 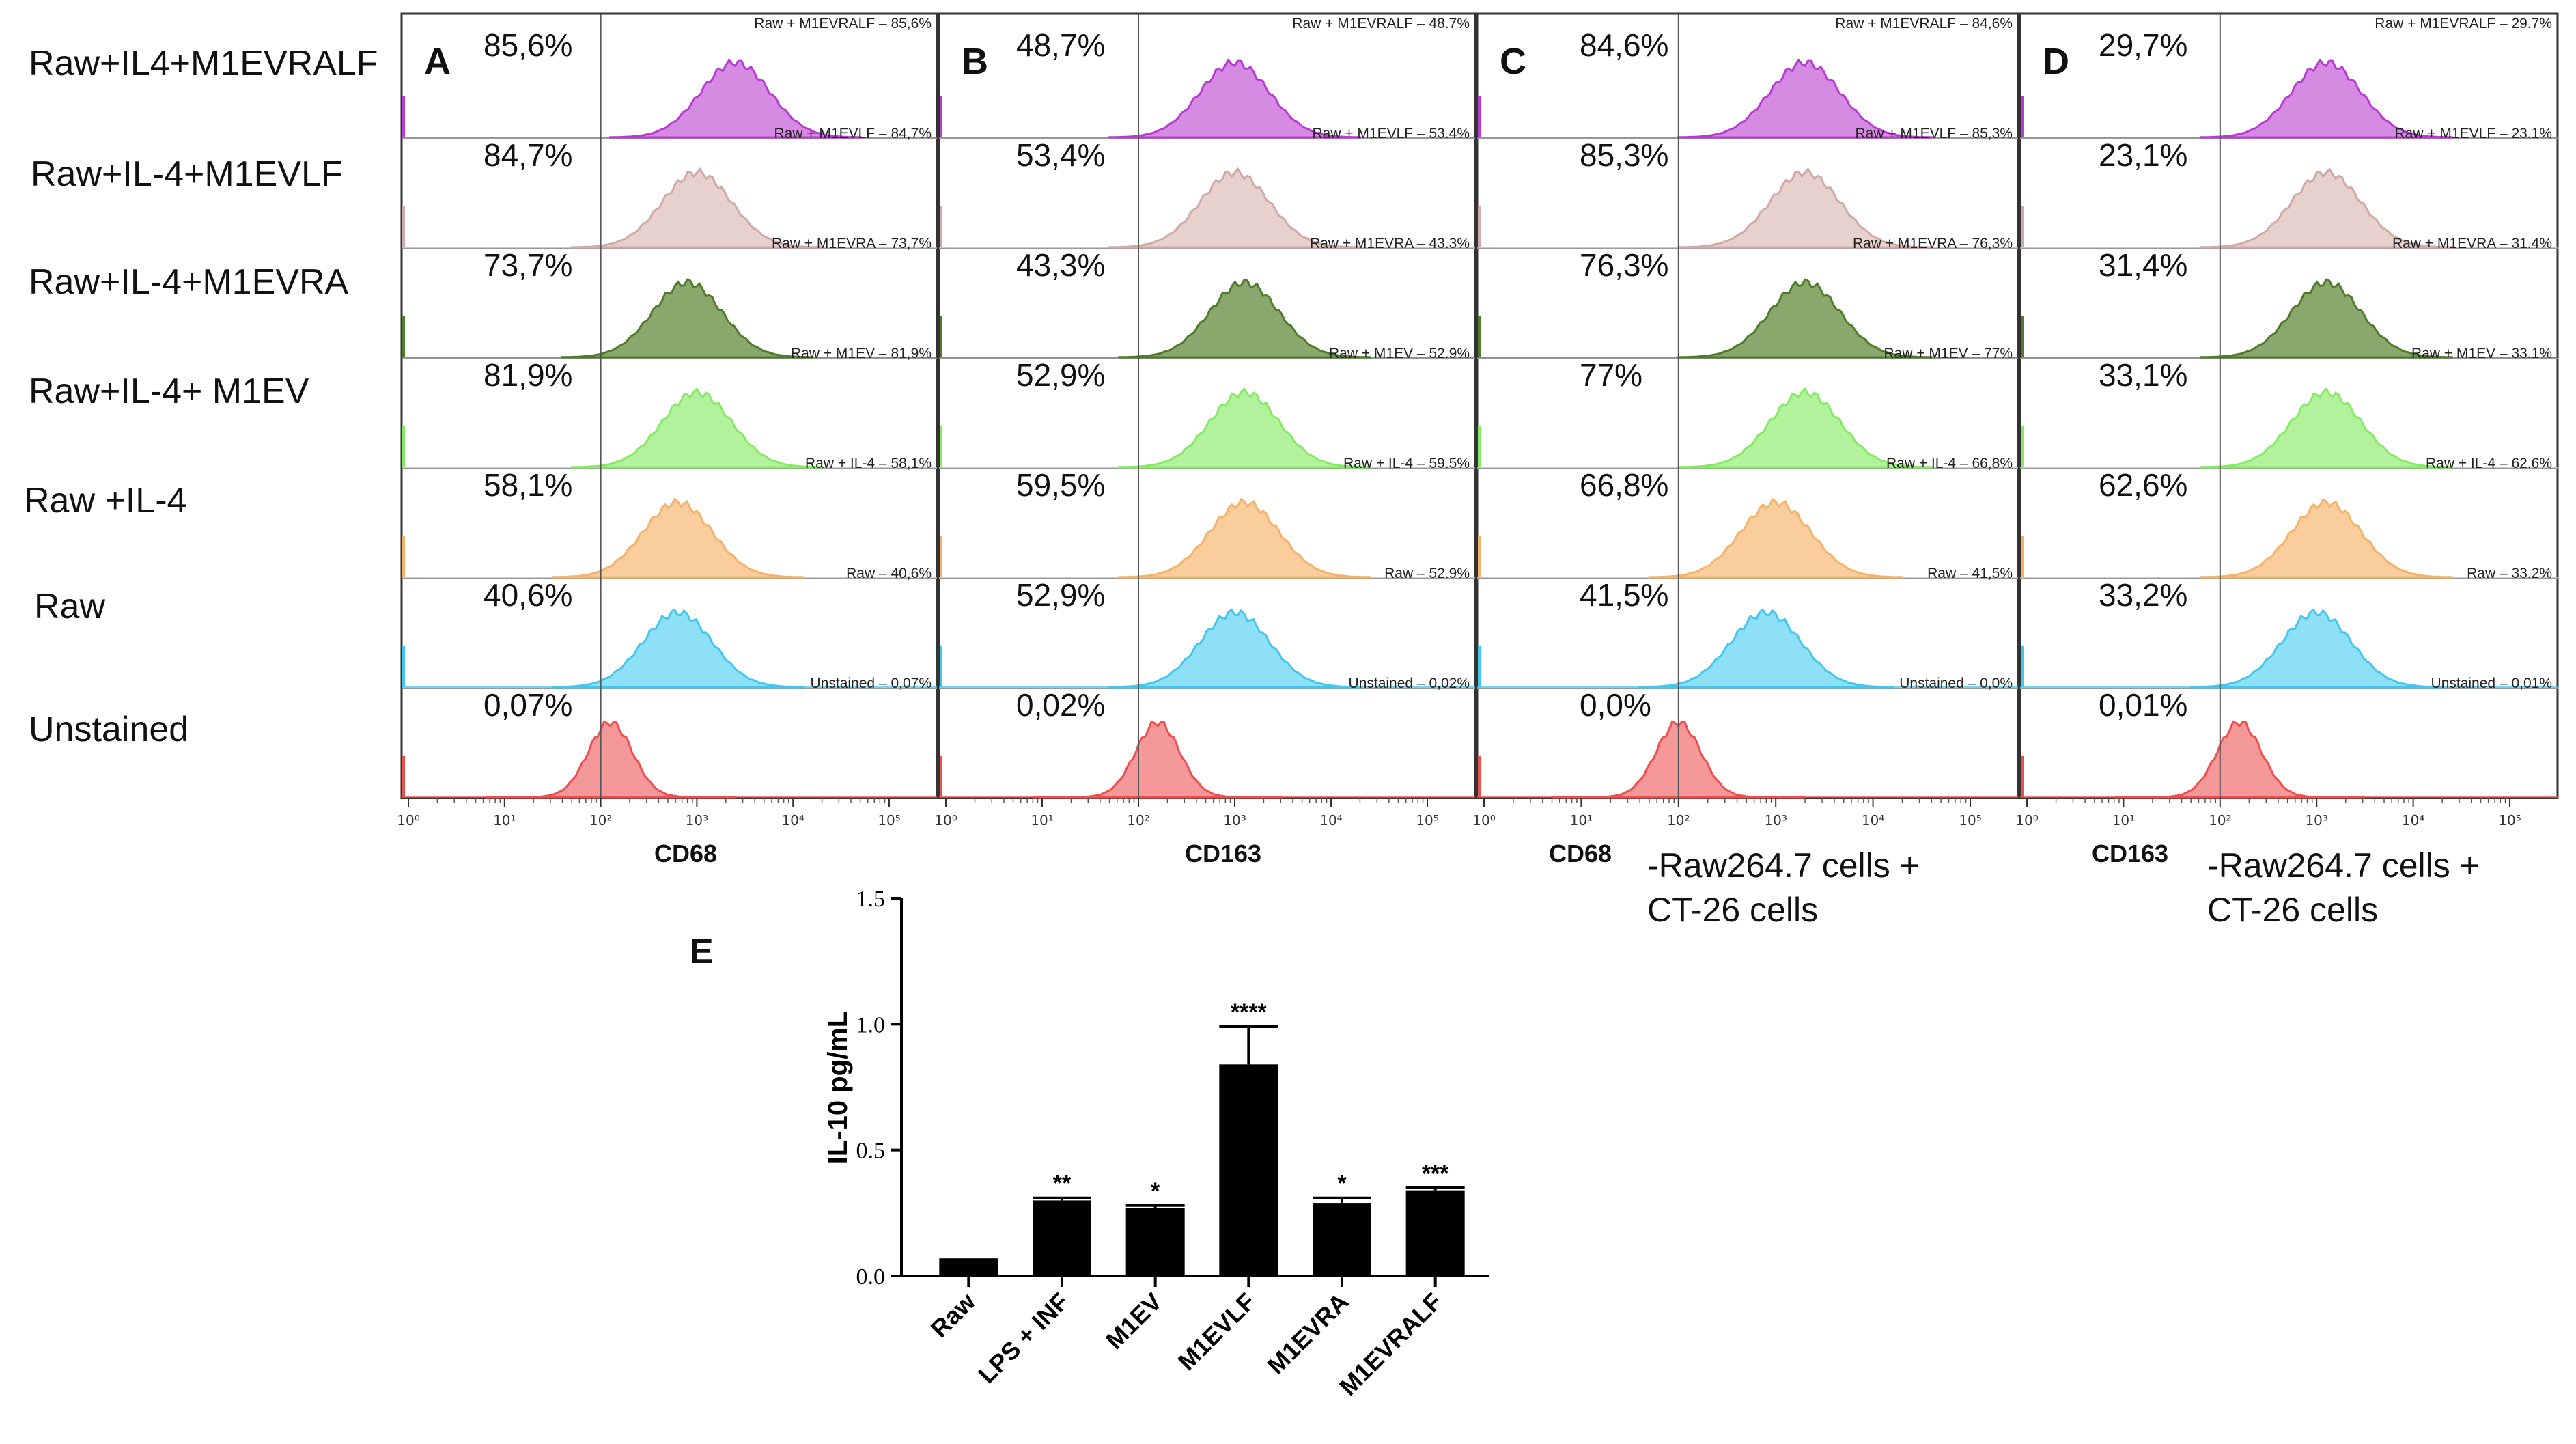 What do you see at coordinates (2143, 155) in the screenshot?
I see `percentage-label: 23,1%` at bounding box center [2143, 155].